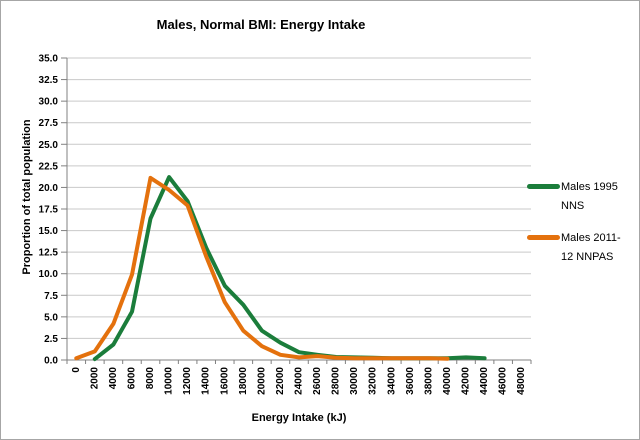  What do you see at coordinates (49, 102) in the screenshot?
I see `y-tick-label: 30.0` at bounding box center [49, 102].